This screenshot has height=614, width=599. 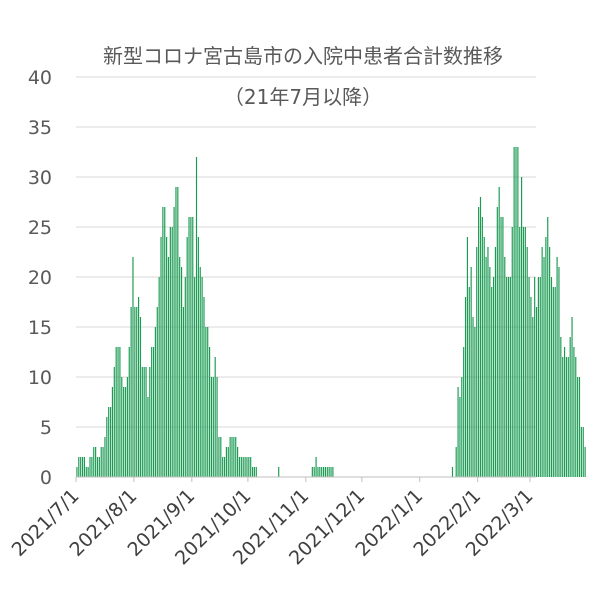 What do you see at coordinates (40, 378) in the screenshot?
I see `y-tick-label: 10` at bounding box center [40, 378].